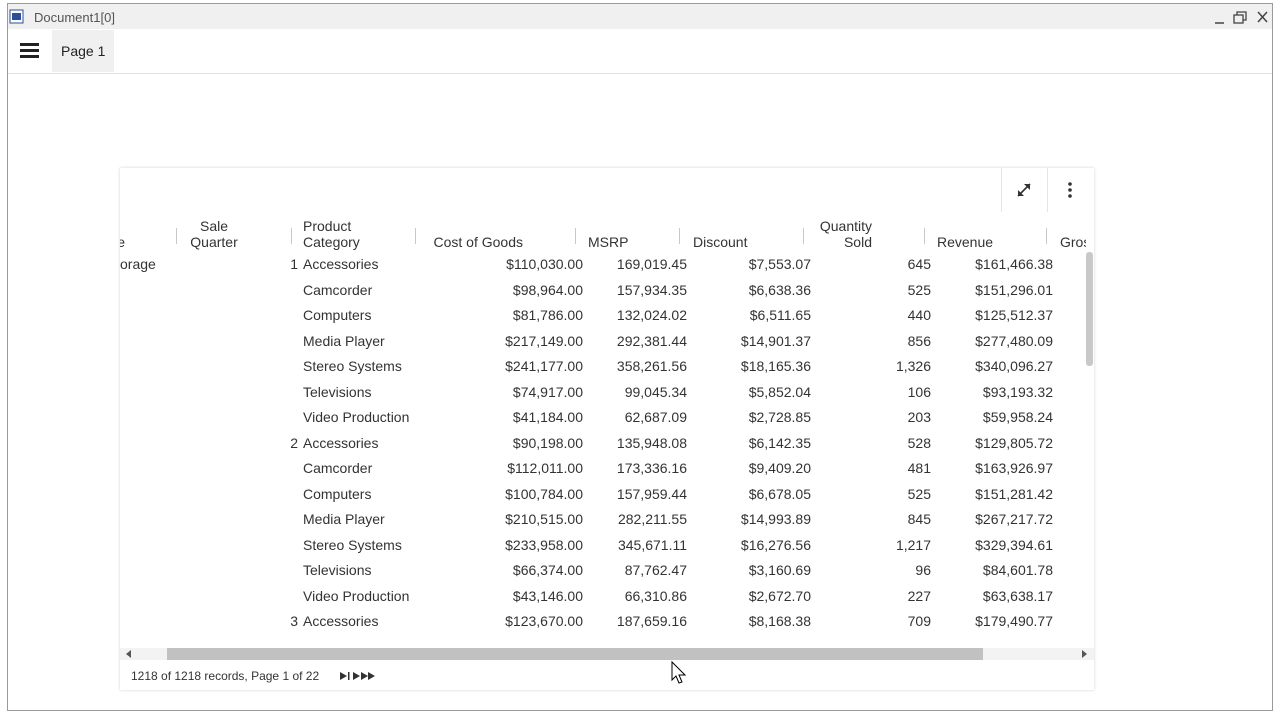 Image resolution: width=1280 pixels, height=720 pixels. Describe the element at coordinates (923, 570) in the screenshot. I see `quantity-cell: 96` at that location.